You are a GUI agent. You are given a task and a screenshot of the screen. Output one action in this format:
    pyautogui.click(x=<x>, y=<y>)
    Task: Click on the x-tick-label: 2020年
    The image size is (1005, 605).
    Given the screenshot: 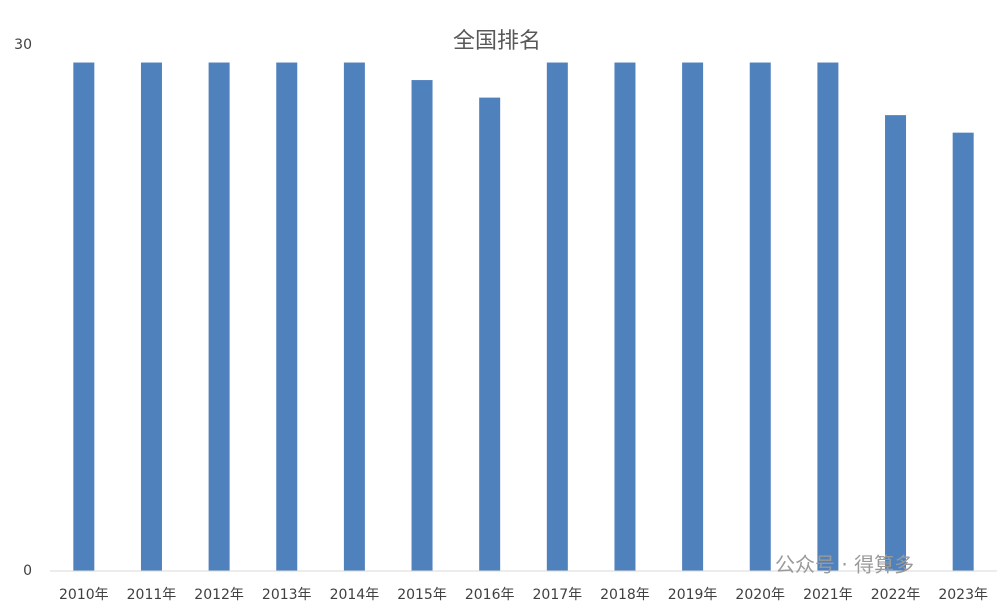 What is the action you would take?
    pyautogui.click(x=760, y=595)
    